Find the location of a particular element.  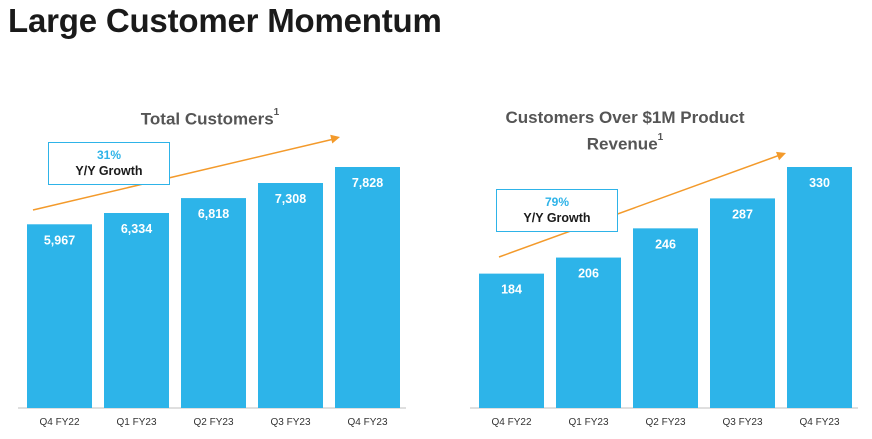

growth-callout-total-customers: 31% Y/Y Growth is located at coordinates (109, 163).